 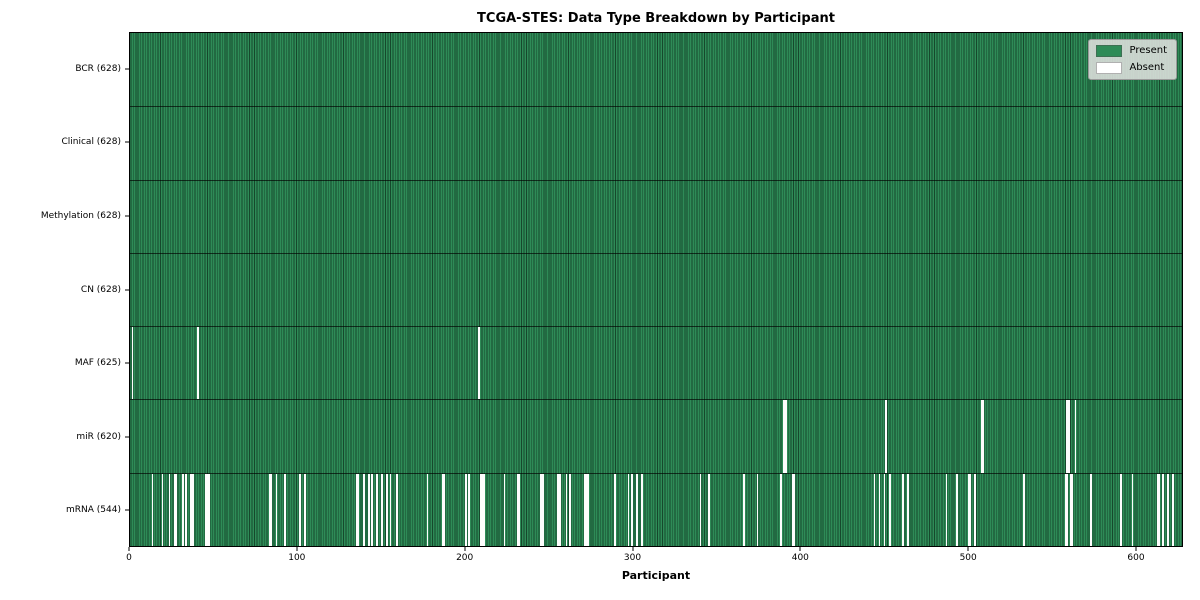 I want to click on ytick-label-mRNA: mRNA (544), so click(x=93, y=510).